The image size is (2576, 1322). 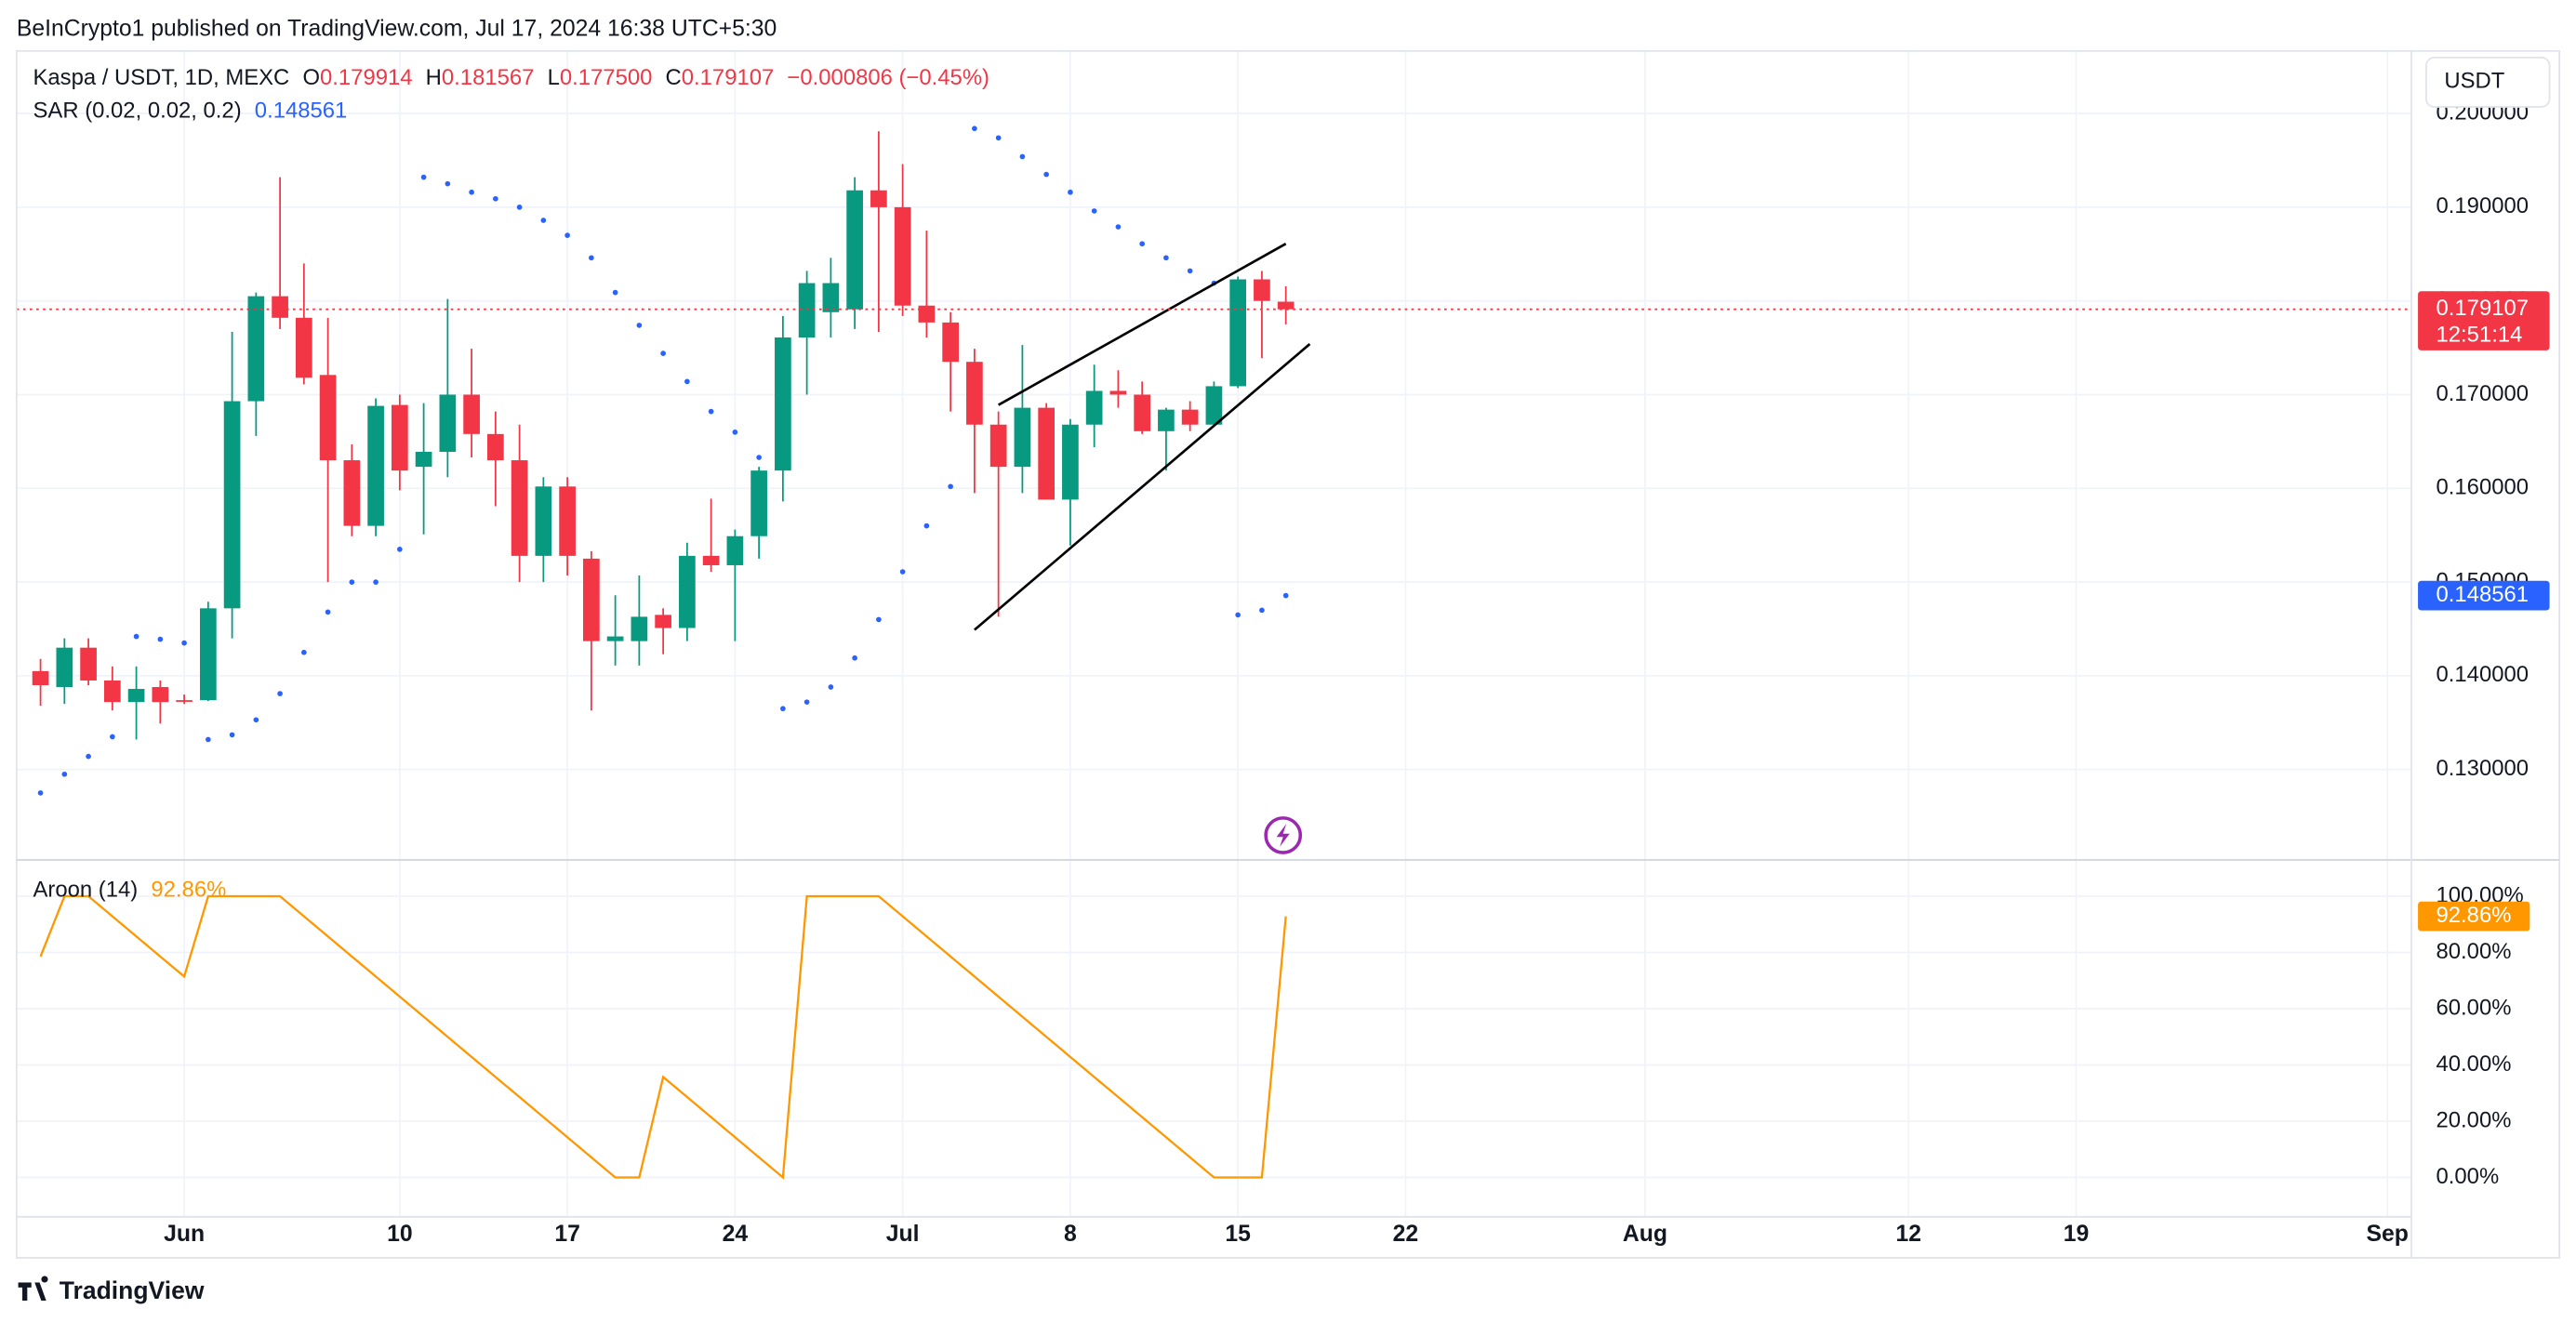 What do you see at coordinates (2483, 309) in the screenshot?
I see `last-price-label: 0.179107` at bounding box center [2483, 309].